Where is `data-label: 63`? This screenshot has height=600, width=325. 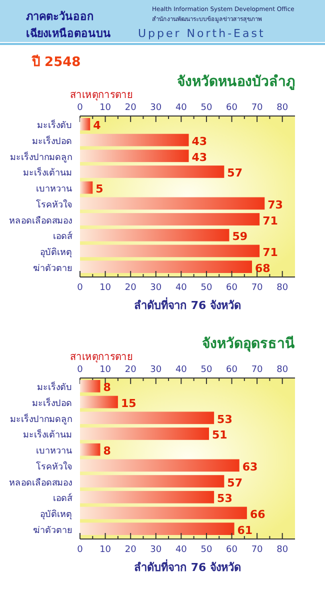
data-label: 63 is located at coordinates (250, 467).